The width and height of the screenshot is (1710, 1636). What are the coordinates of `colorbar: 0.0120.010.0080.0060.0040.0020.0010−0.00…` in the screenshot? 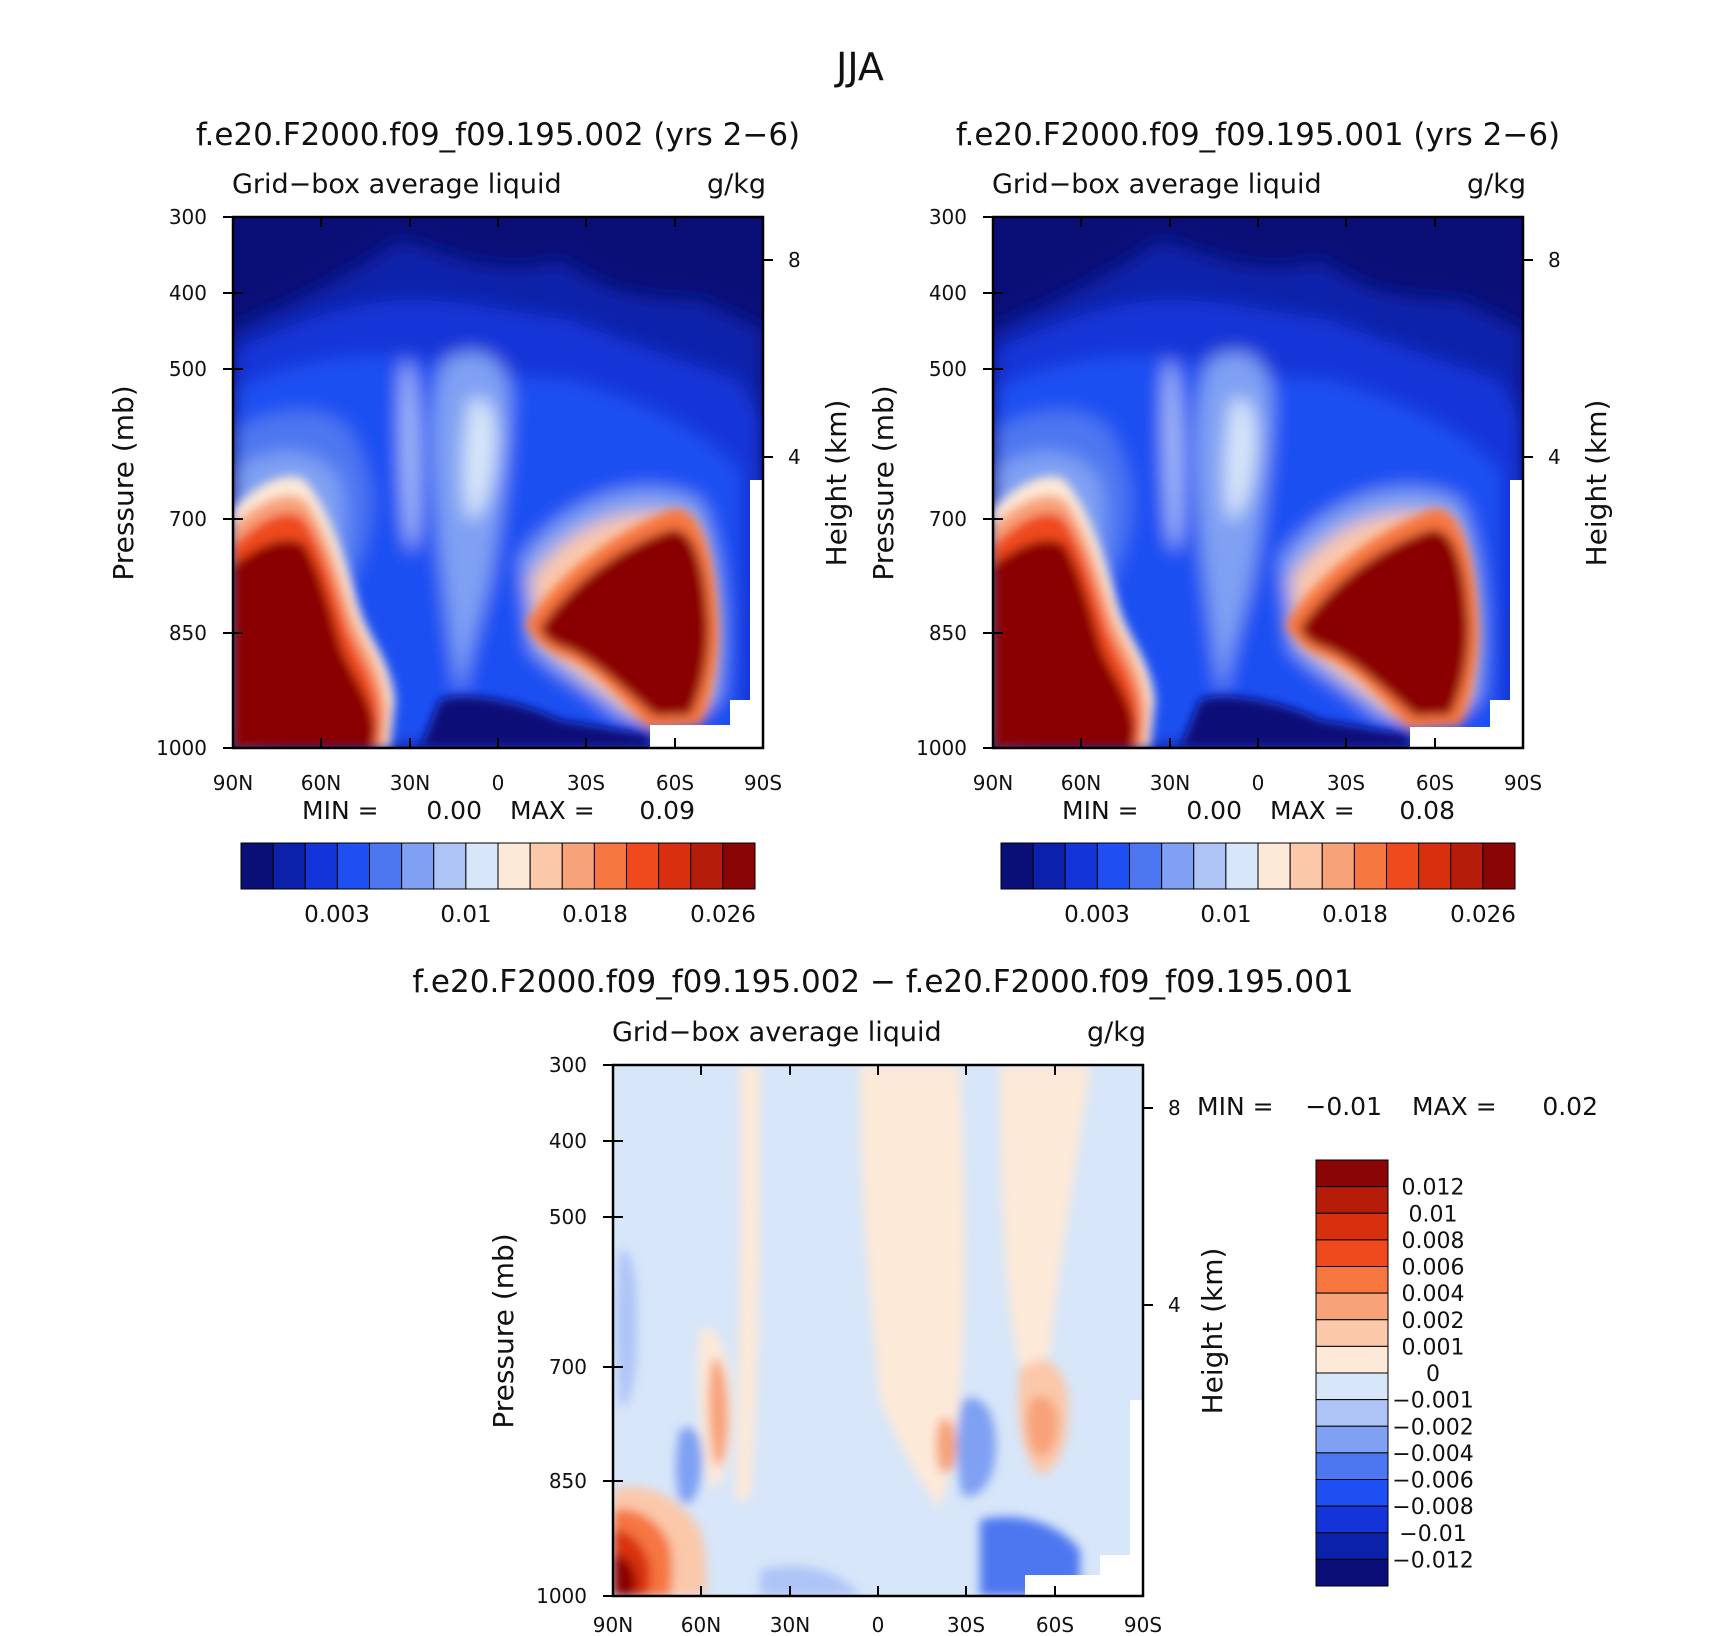 It's located at (1394, 1373).